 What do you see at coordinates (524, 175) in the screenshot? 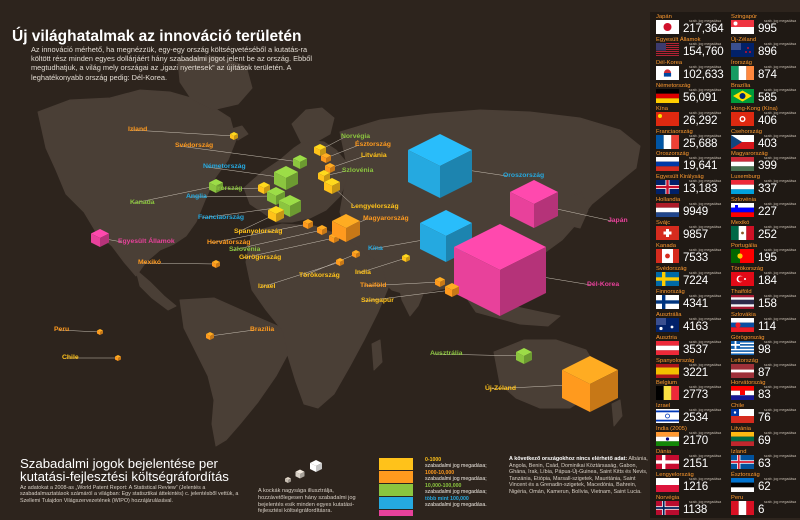
I see `map-label: Oroszország` at bounding box center [524, 175].